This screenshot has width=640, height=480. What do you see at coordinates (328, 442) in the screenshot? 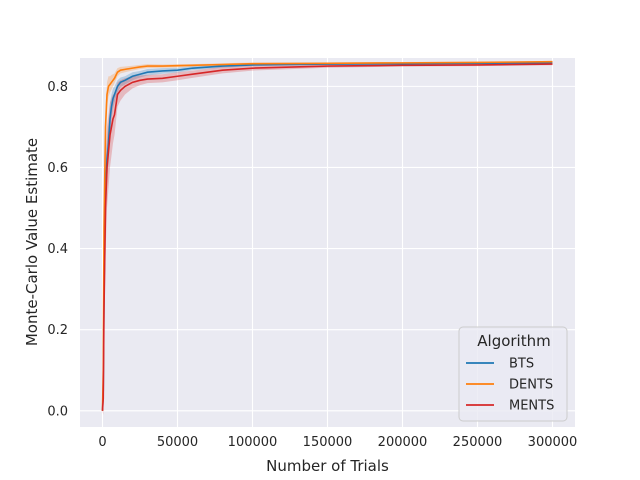
I see `x-tick-label: 150000` at bounding box center [328, 442].